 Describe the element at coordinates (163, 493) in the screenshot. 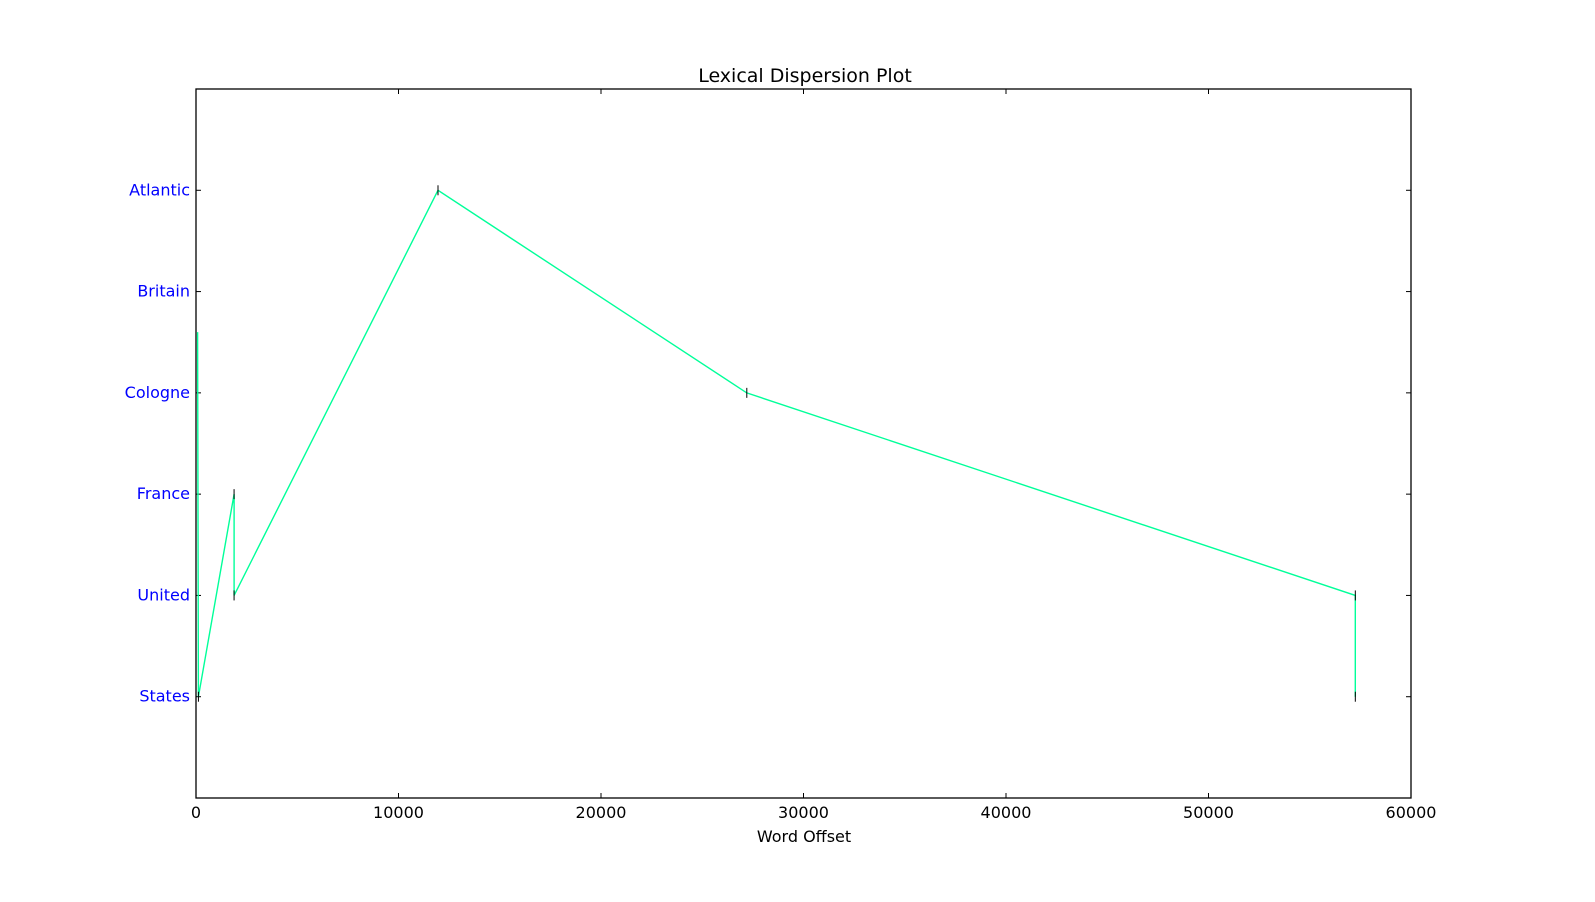

I see `y-tick-label: France` at that location.